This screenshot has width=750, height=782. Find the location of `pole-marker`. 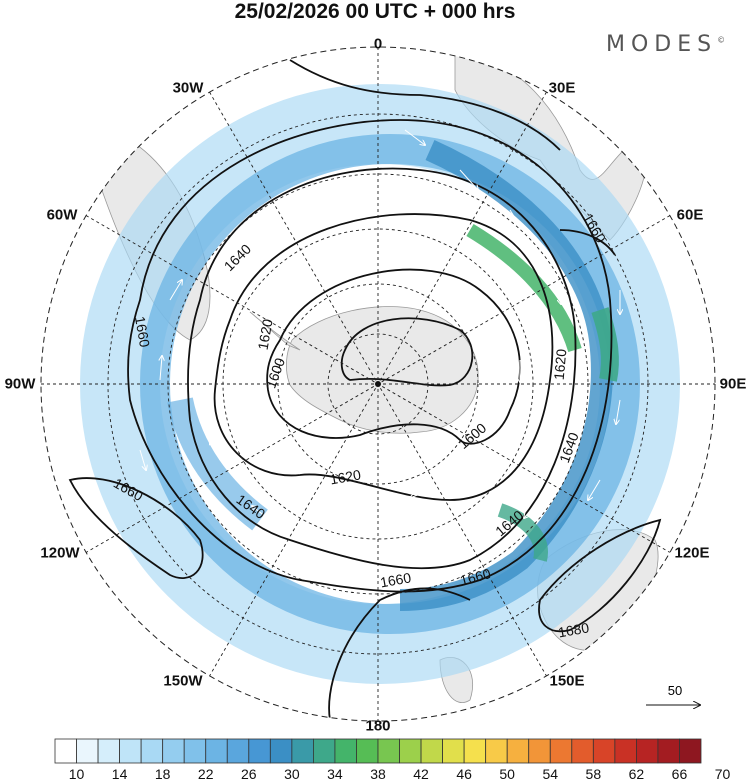

pole-marker is located at coordinates (378, 384).